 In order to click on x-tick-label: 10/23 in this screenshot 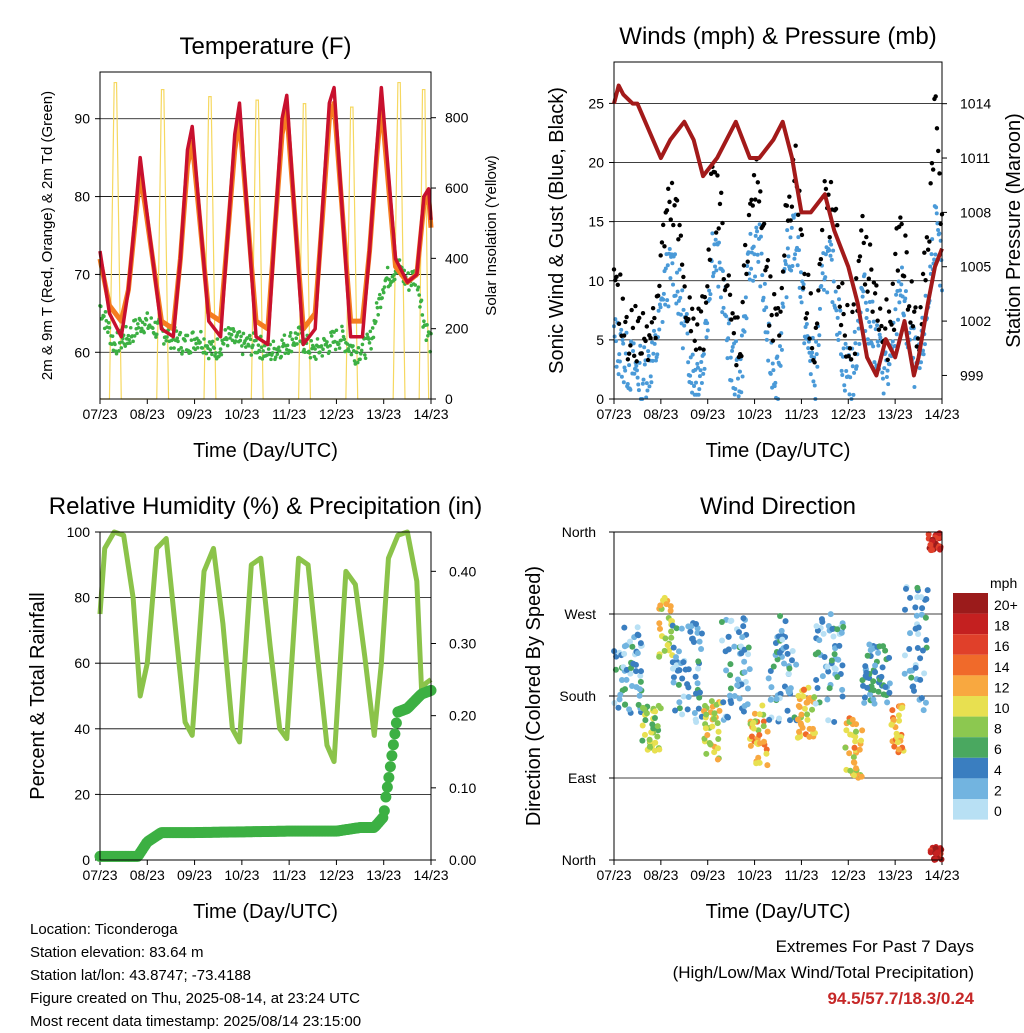, I will do `click(754, 414)`.